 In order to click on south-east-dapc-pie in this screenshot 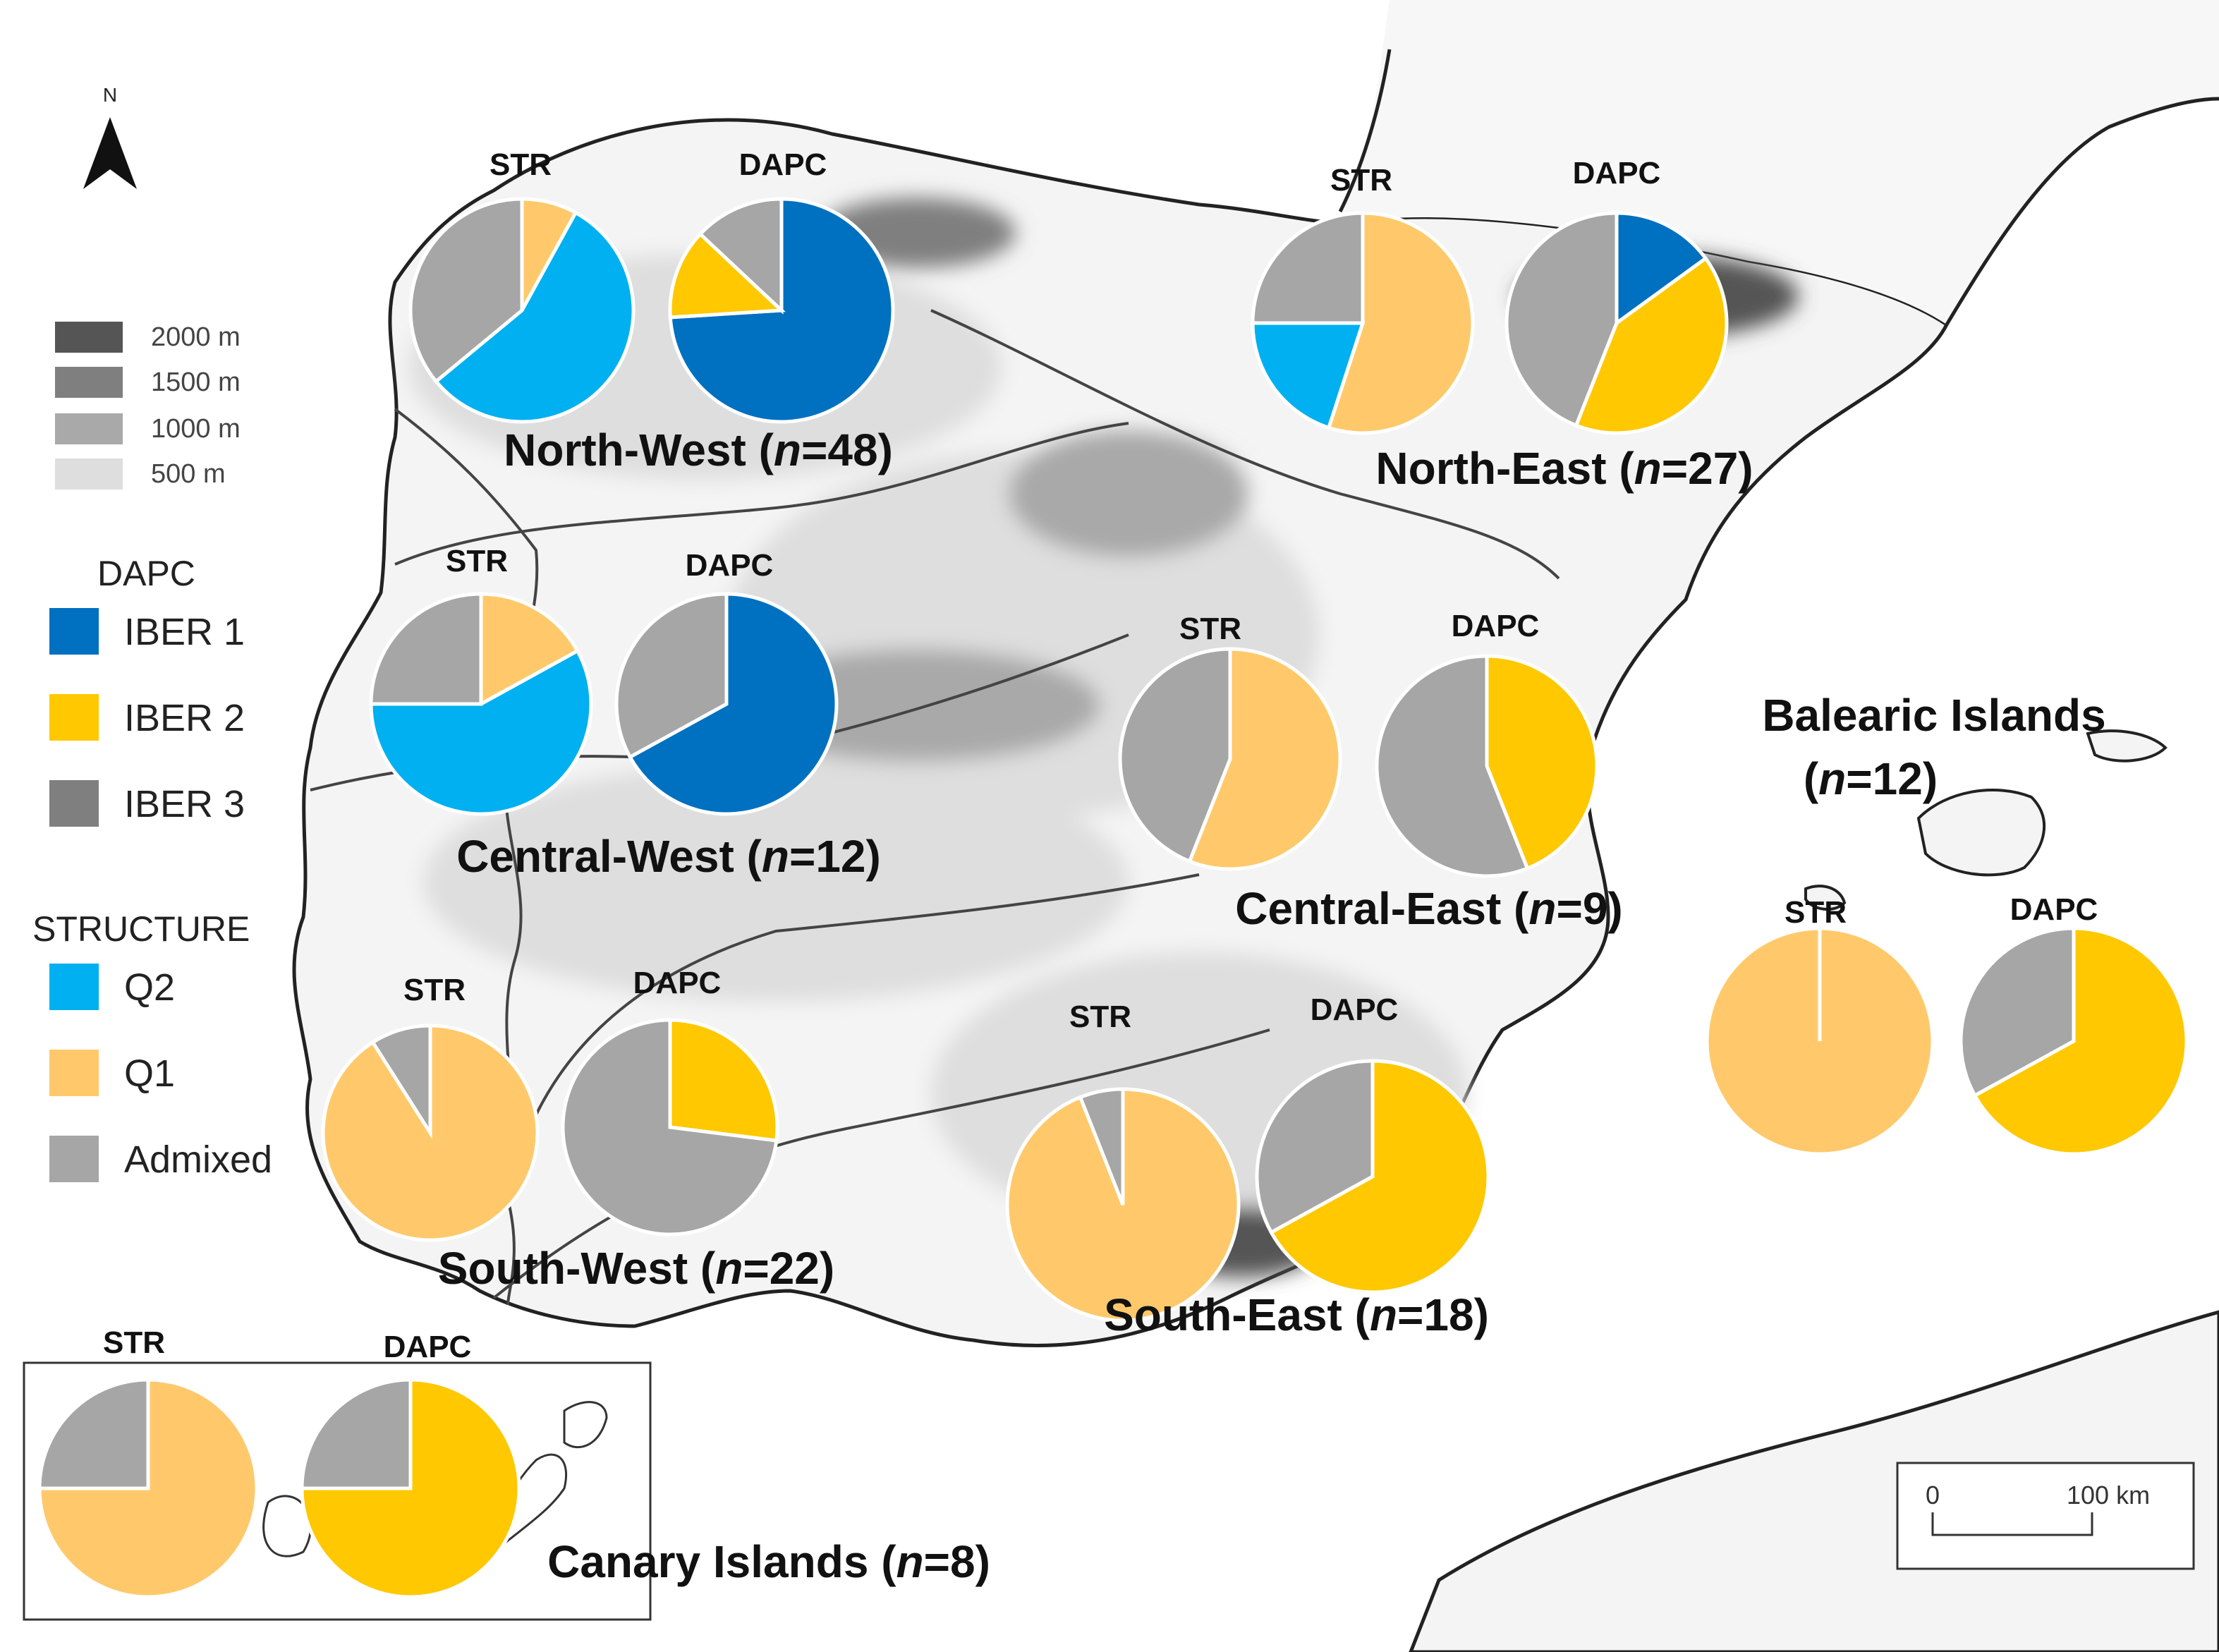, I will do `click(1372, 1177)`.